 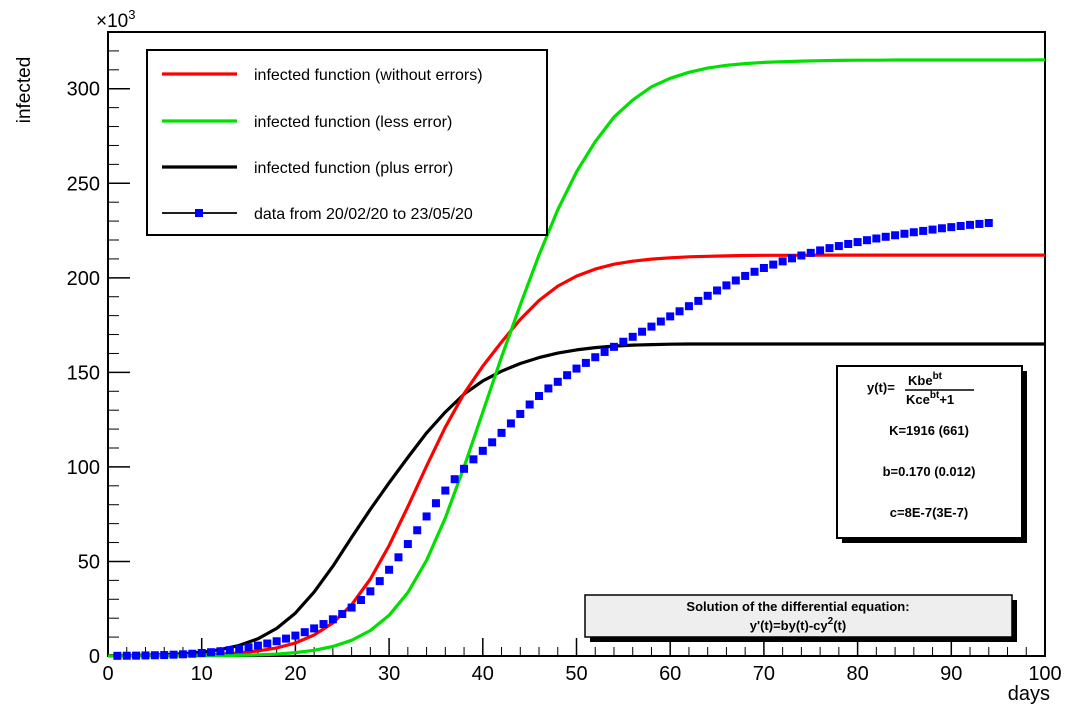 What do you see at coordinates (353, 168) in the screenshot?
I see `legend-label: infected function (plus error)` at bounding box center [353, 168].